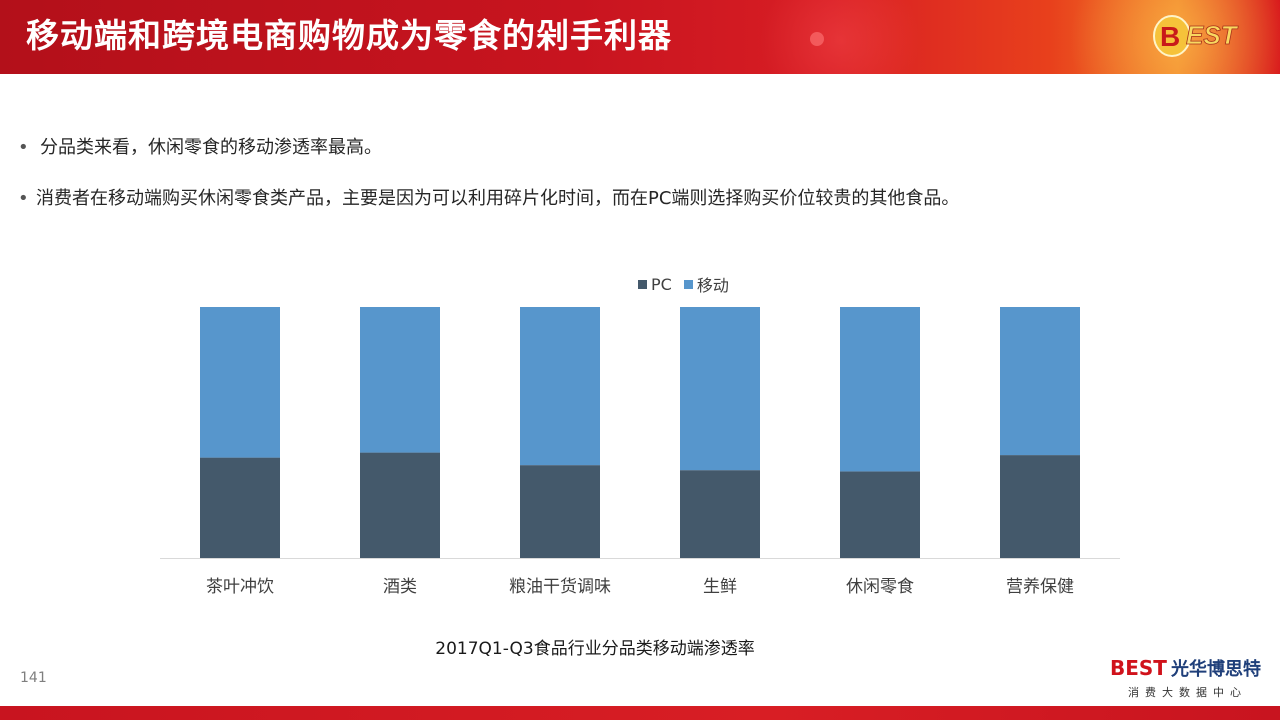  What do you see at coordinates (1138, 668) in the screenshot?
I see `footer-brand-latin: BEST` at bounding box center [1138, 668].